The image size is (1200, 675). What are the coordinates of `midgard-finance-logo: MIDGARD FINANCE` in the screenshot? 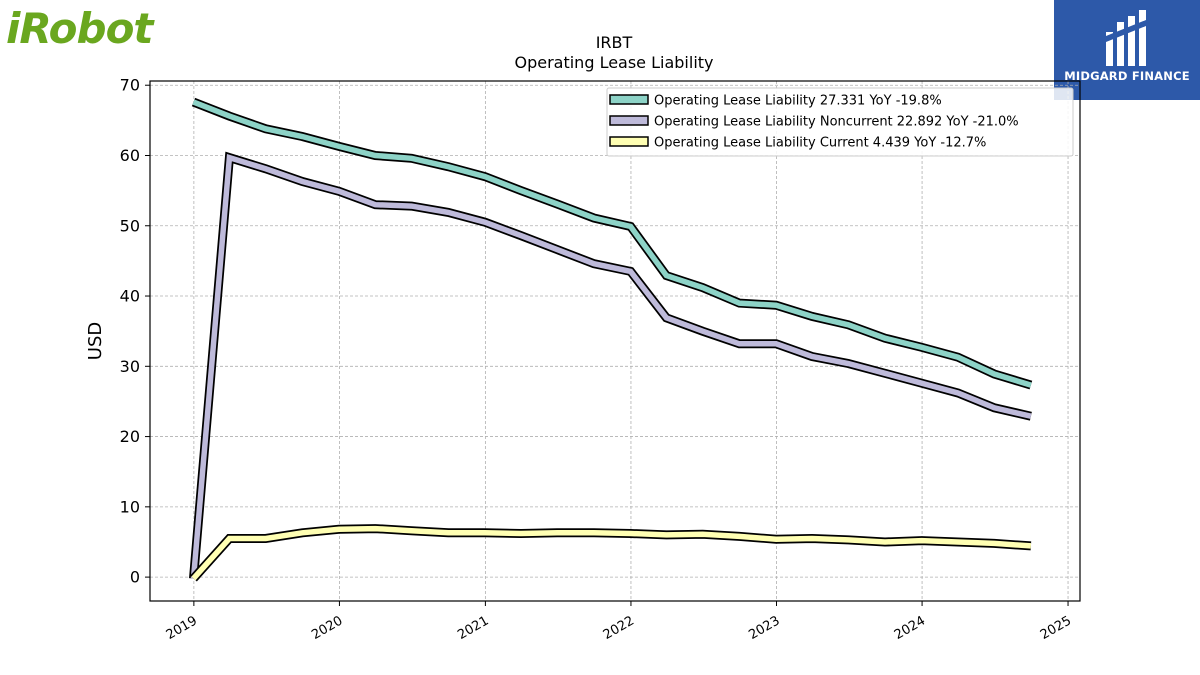 It's located at (1127, 50).